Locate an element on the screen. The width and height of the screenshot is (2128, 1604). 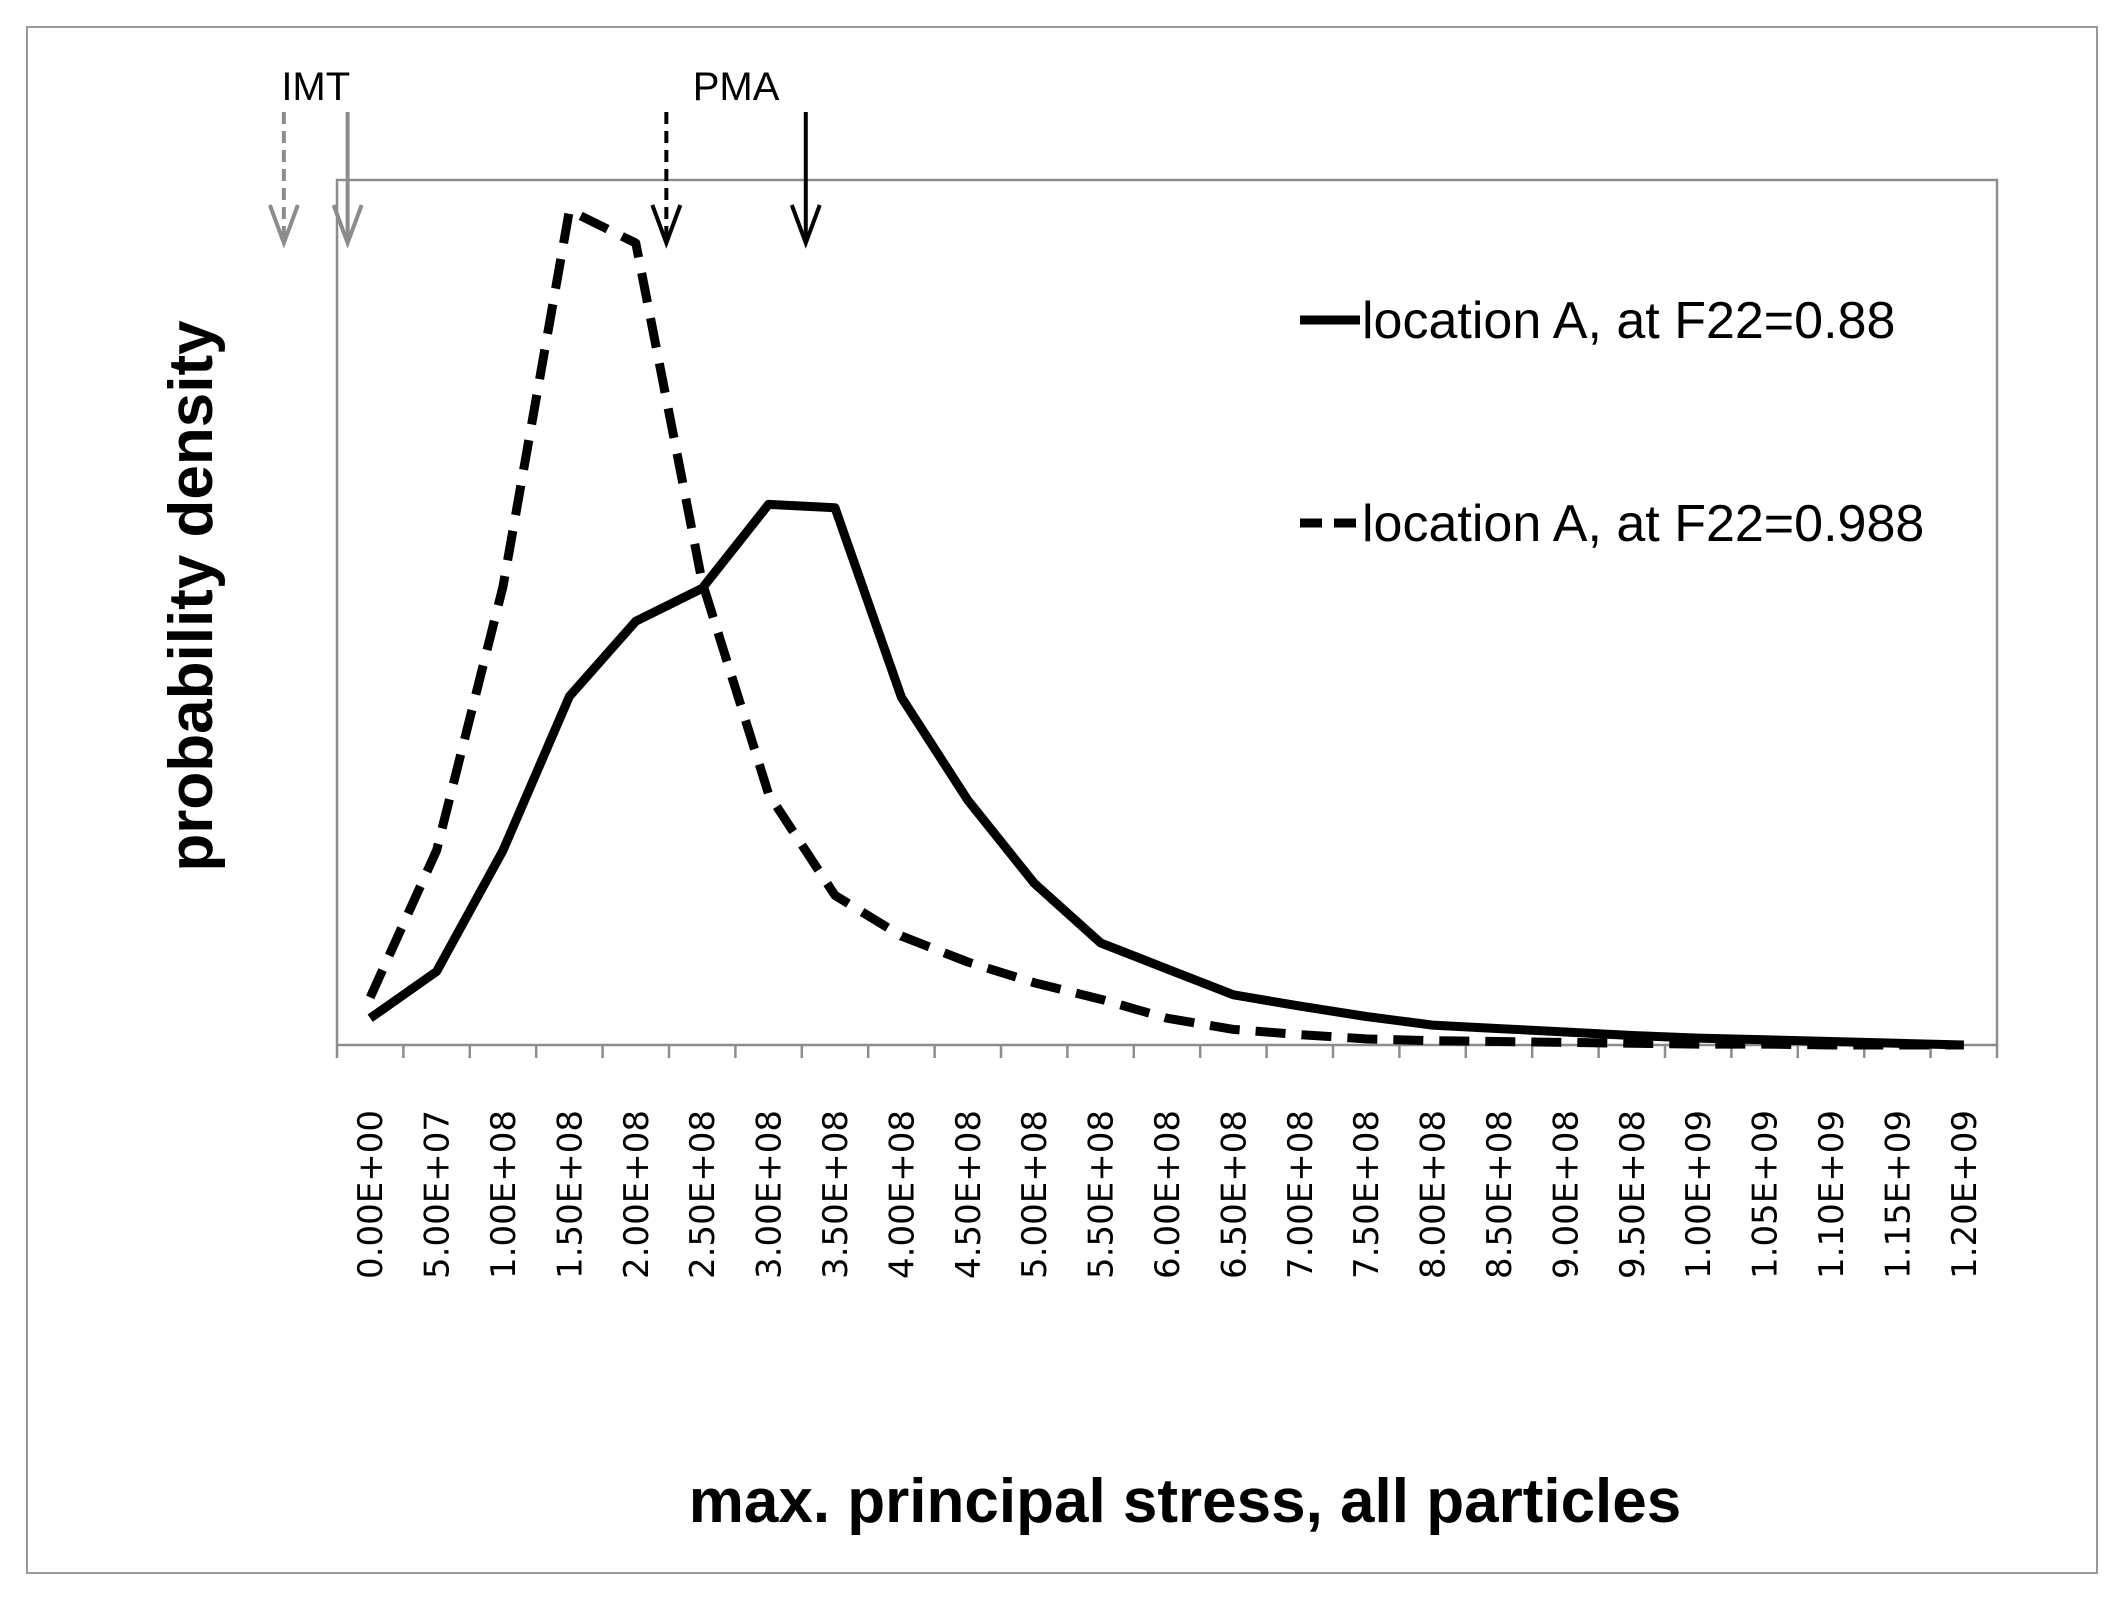
x-tick-label: 9.50E+08 is located at coordinates (1633, 1194).